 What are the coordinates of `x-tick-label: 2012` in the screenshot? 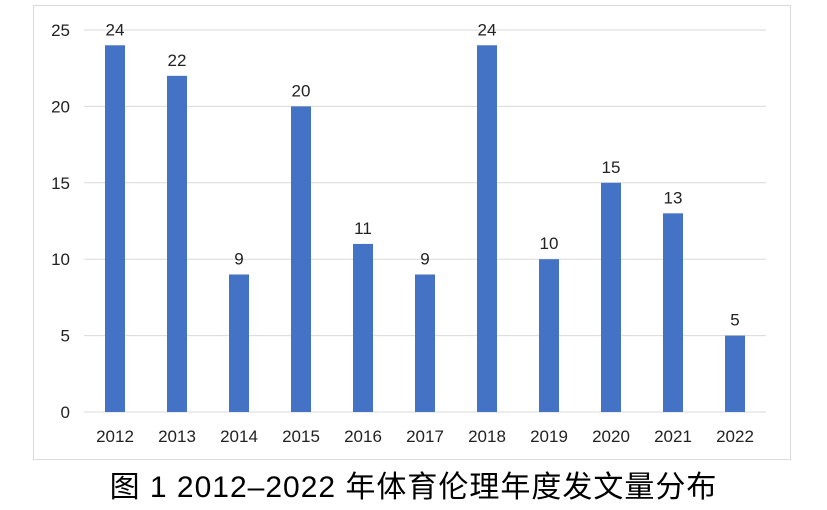 It's located at (115, 436).